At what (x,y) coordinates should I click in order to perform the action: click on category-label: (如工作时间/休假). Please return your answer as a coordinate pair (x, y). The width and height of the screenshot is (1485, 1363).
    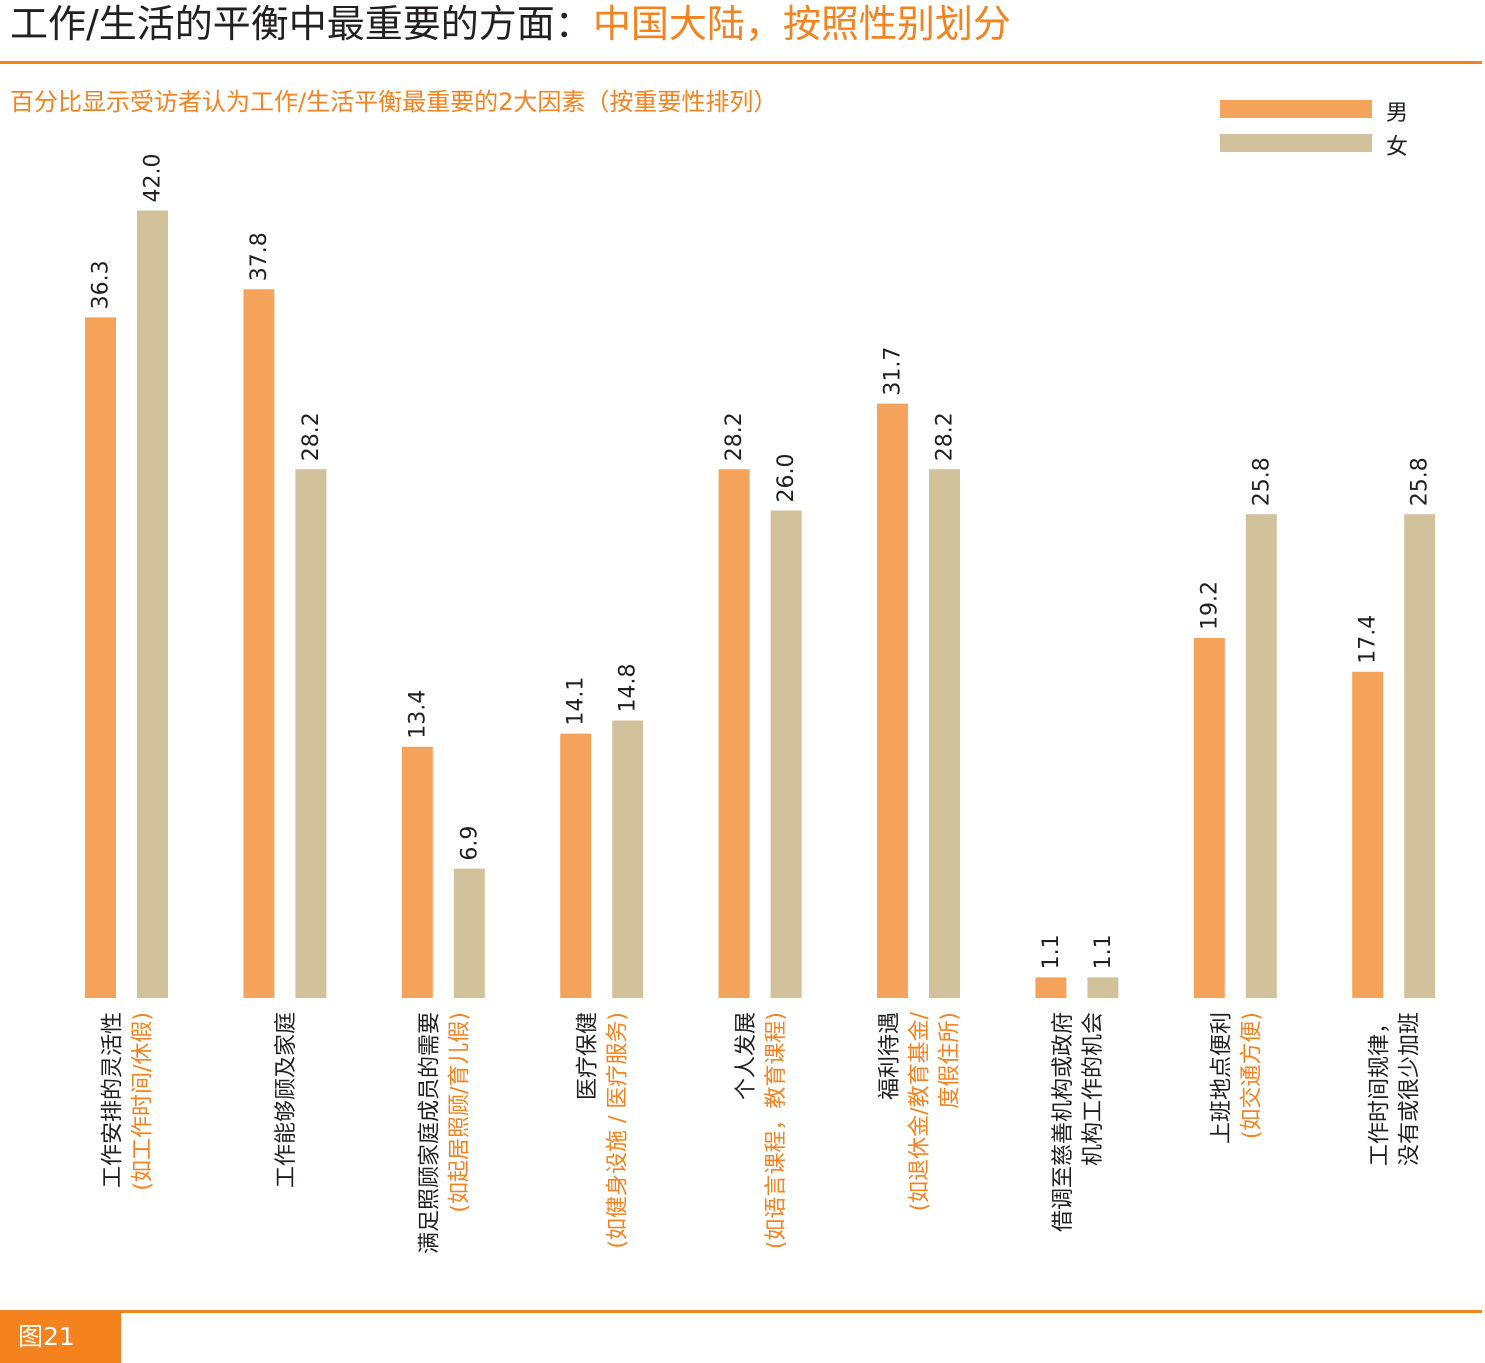
    Looking at the image, I should click on (143, 1101).